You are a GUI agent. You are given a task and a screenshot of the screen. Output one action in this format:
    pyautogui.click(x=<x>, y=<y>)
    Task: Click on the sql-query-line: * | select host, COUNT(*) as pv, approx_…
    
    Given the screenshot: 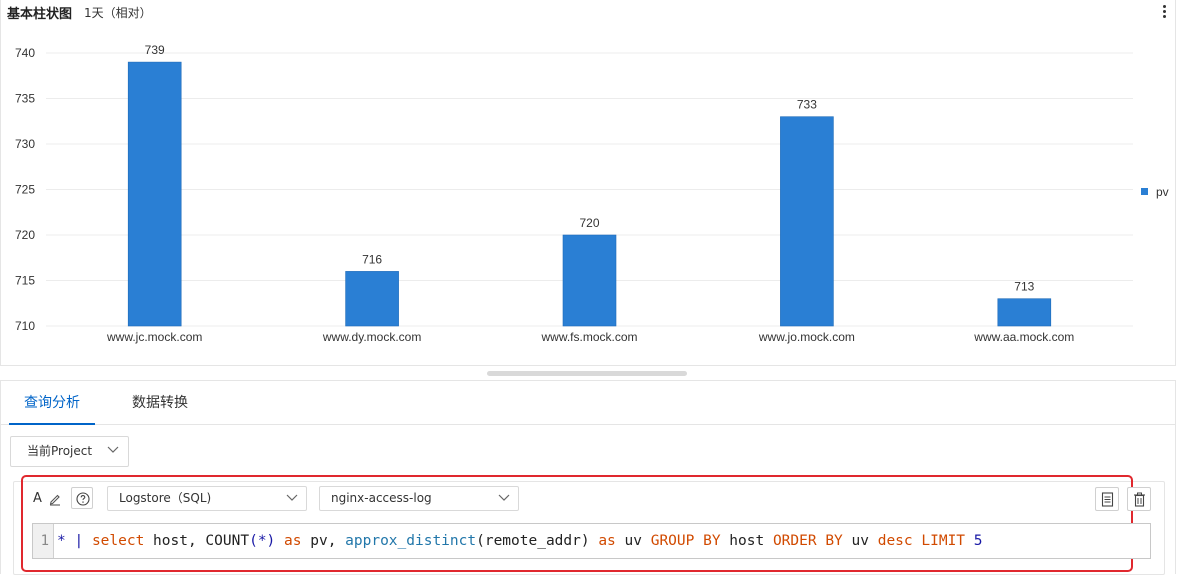 What is the action you would take?
    pyautogui.click(x=520, y=541)
    